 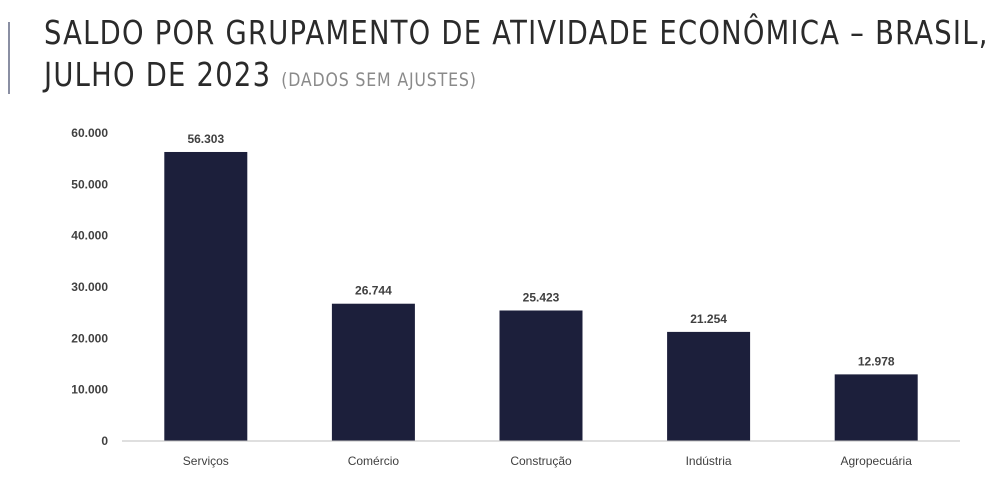 I want to click on y-axis: 0 10.000 20.000 30.000 40.000 50.000 60.000, so click(x=89, y=287).